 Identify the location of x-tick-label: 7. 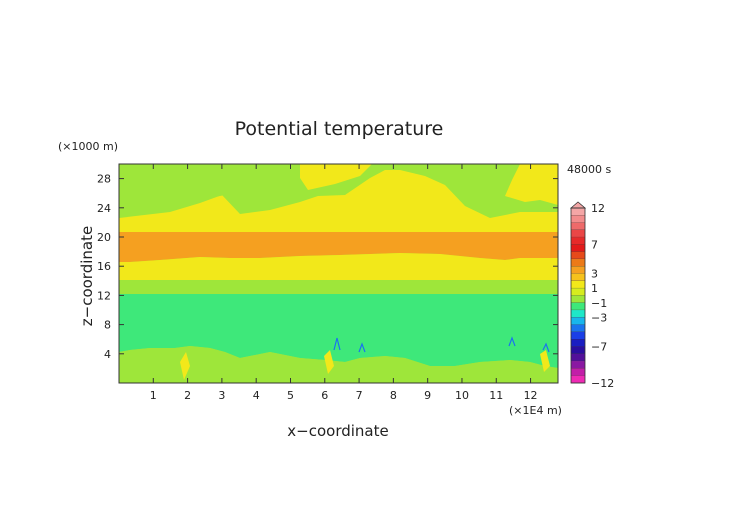
(359, 395).